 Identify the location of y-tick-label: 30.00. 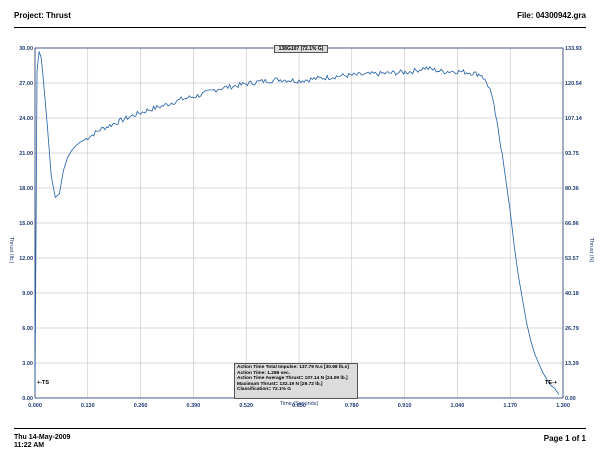
(26, 49).